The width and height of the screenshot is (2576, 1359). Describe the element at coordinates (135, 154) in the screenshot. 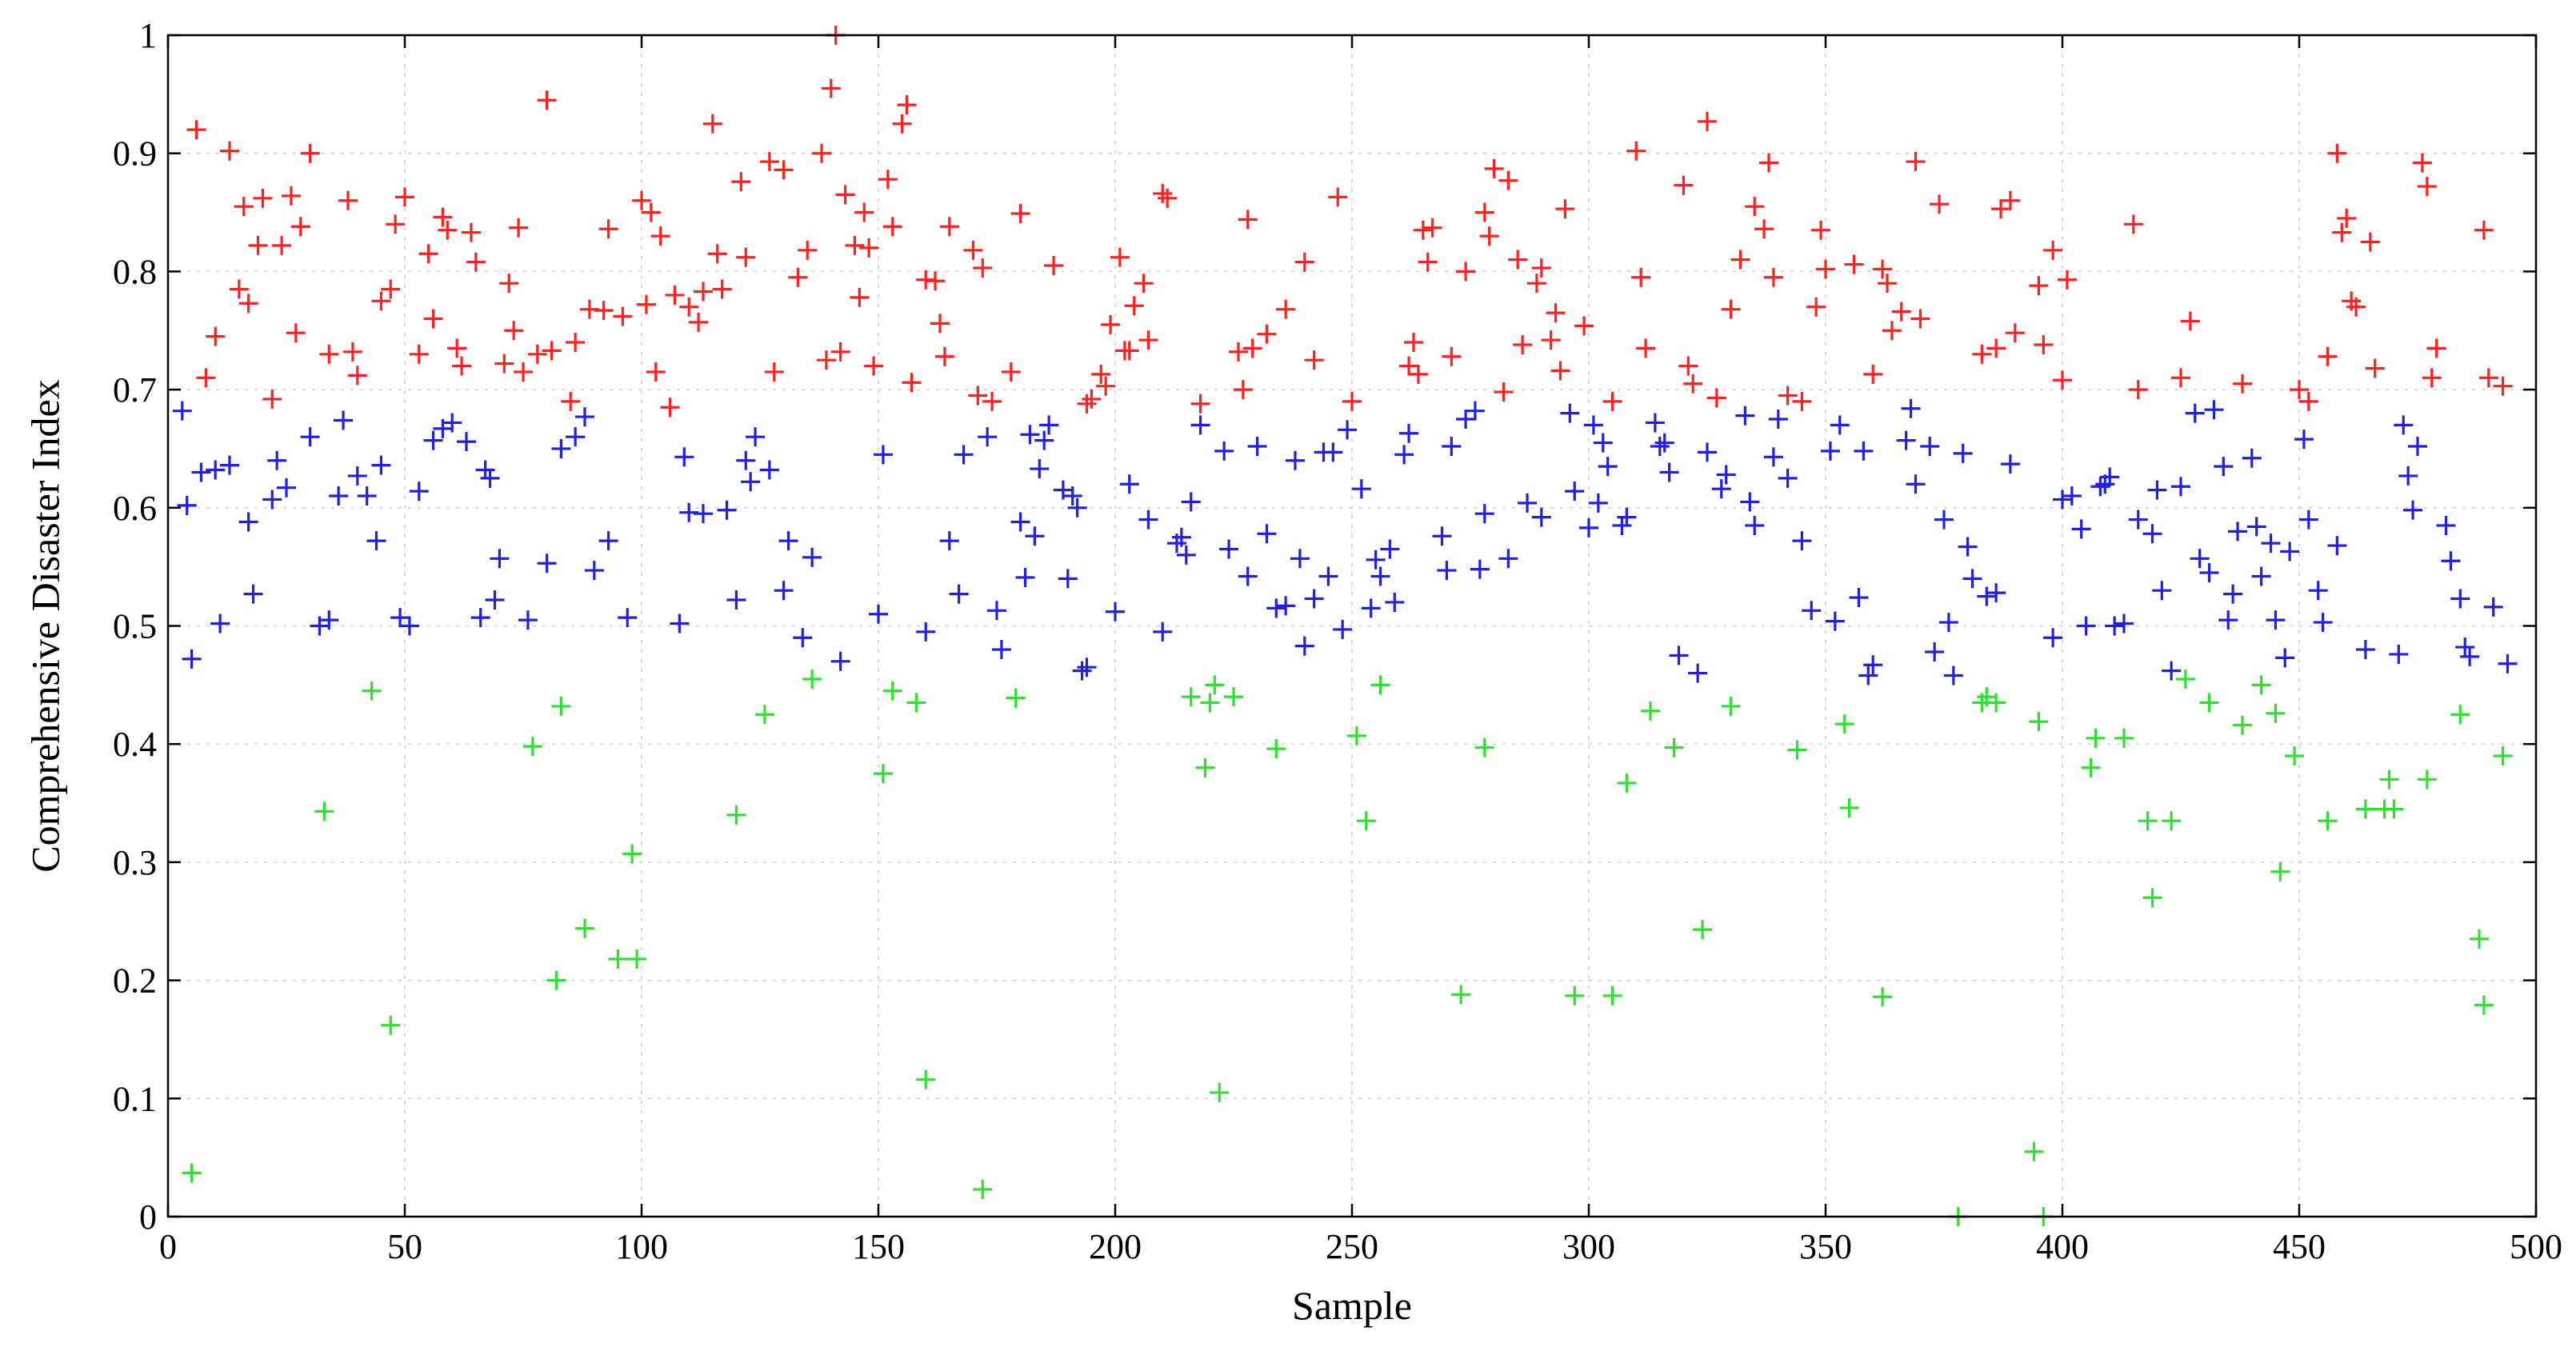

I see `y-tick-label: 0.9` at that location.